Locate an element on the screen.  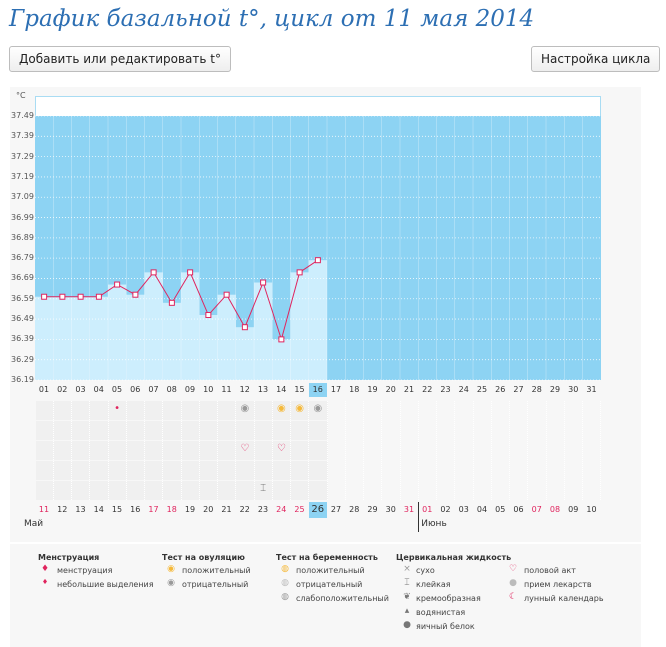
date-label: 29 is located at coordinates (372, 509).